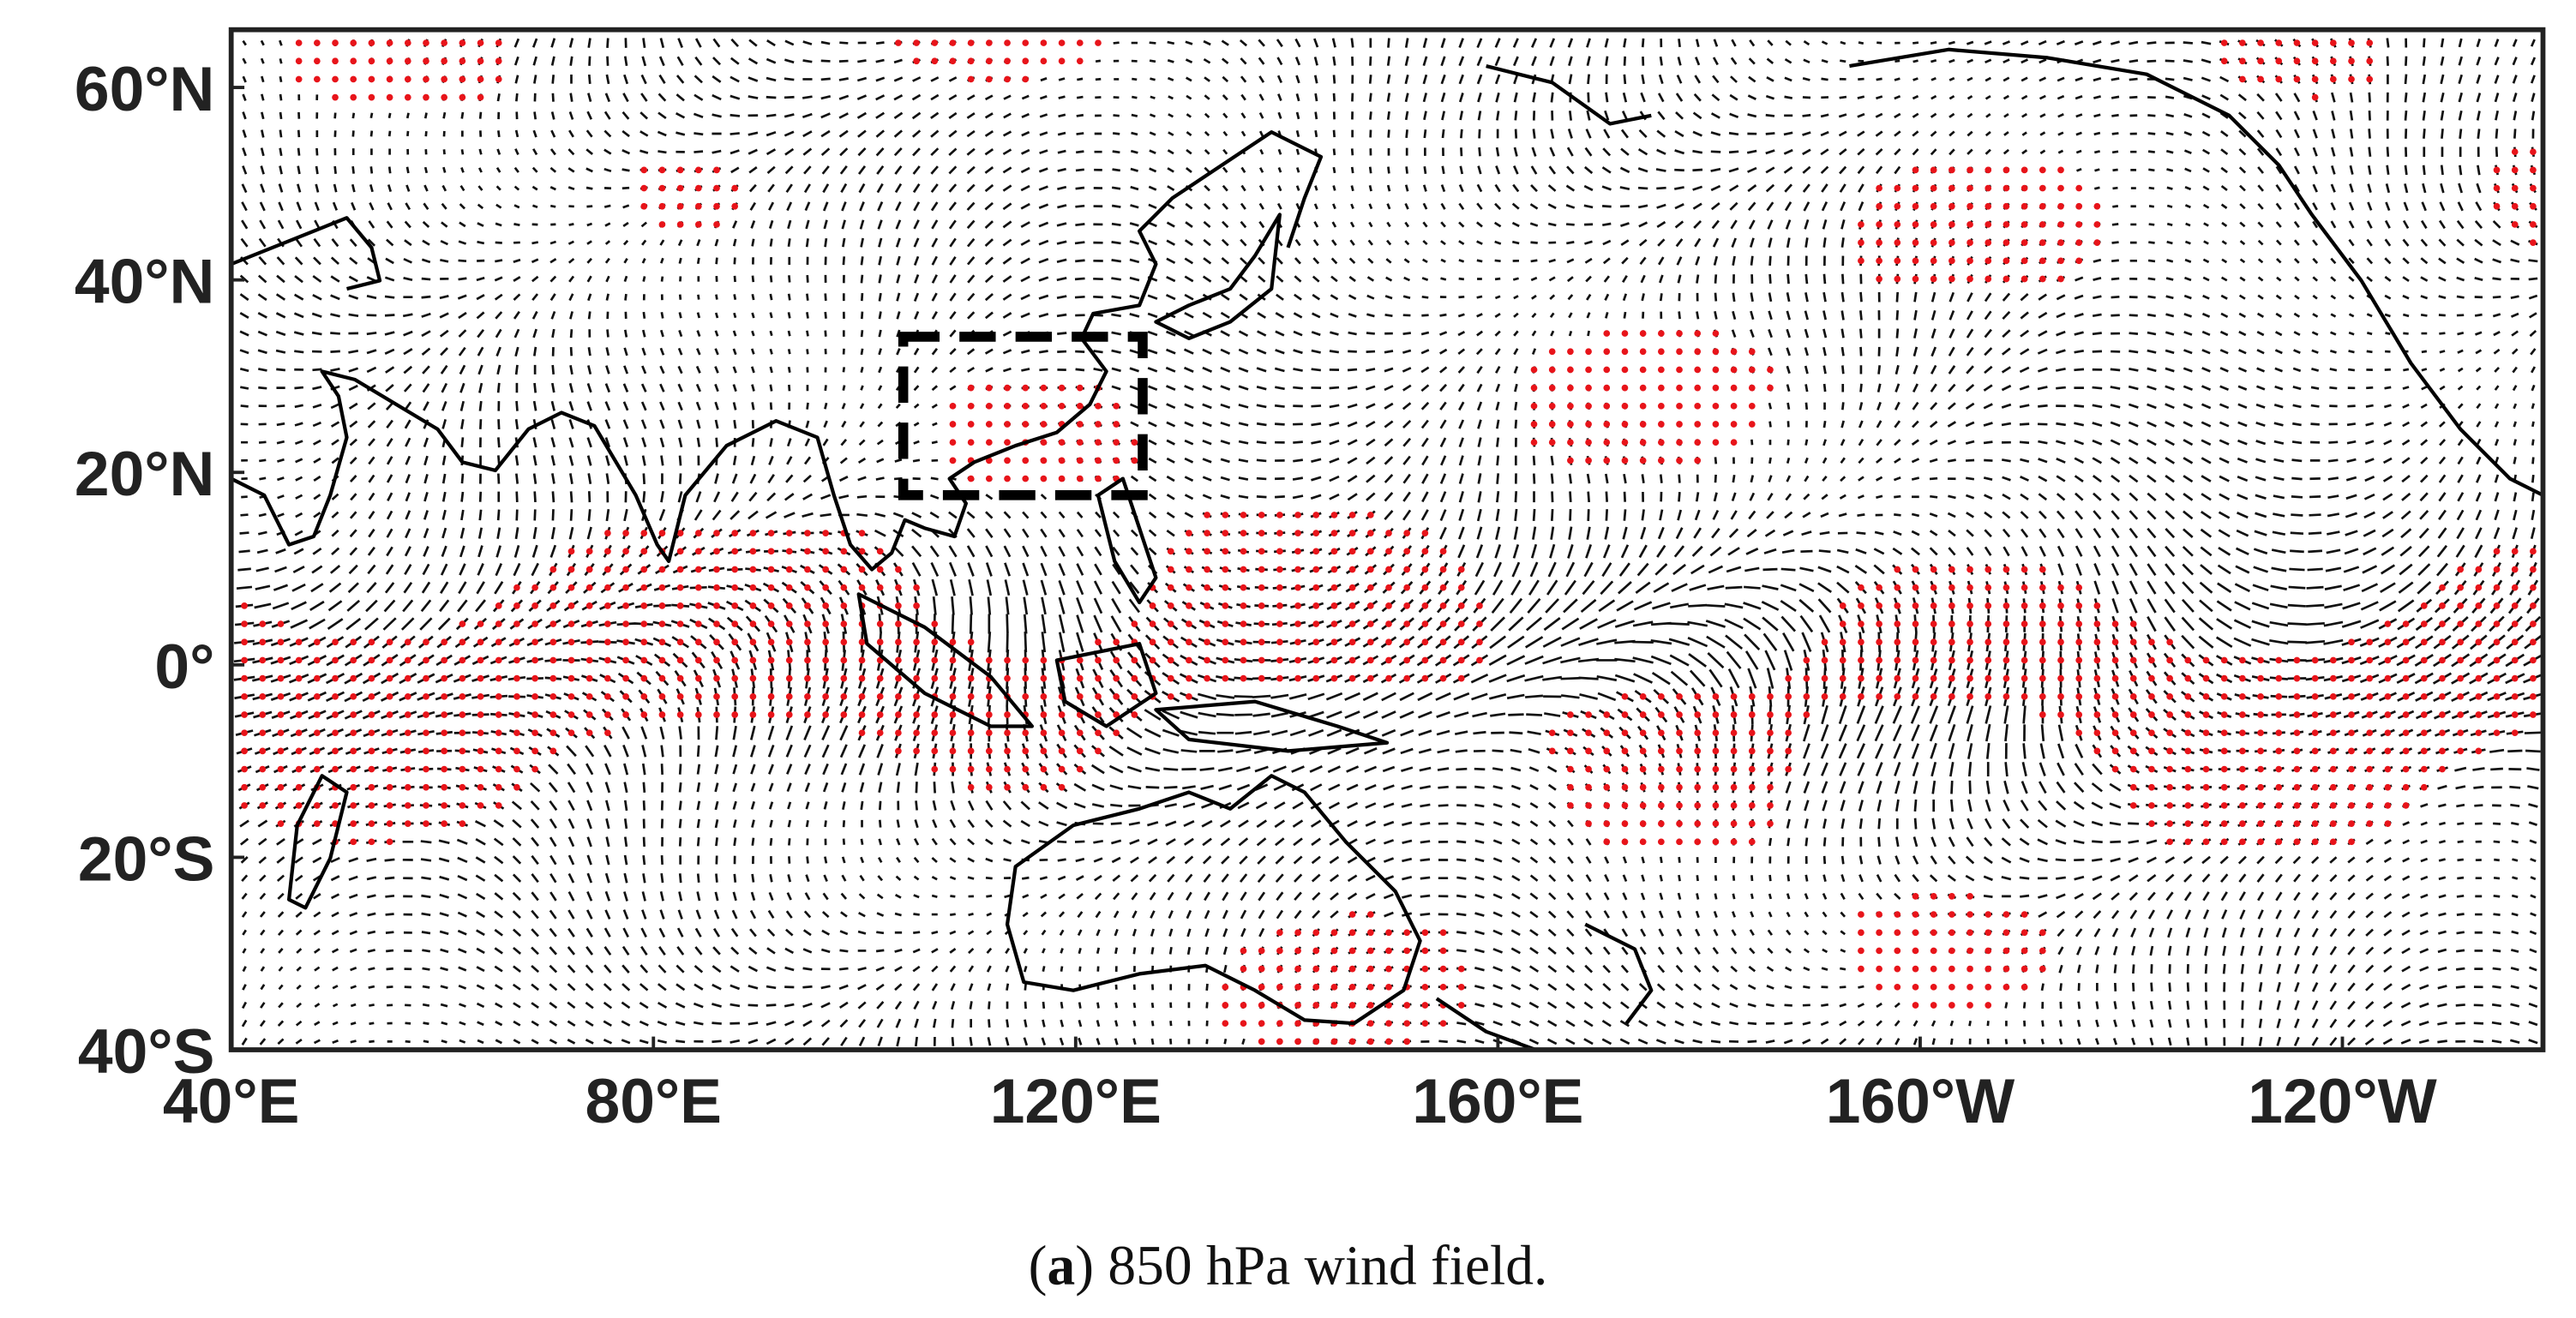 This screenshot has height=1318, width=2576. I want to click on x-tick-label: 160°E, so click(1497, 1101).